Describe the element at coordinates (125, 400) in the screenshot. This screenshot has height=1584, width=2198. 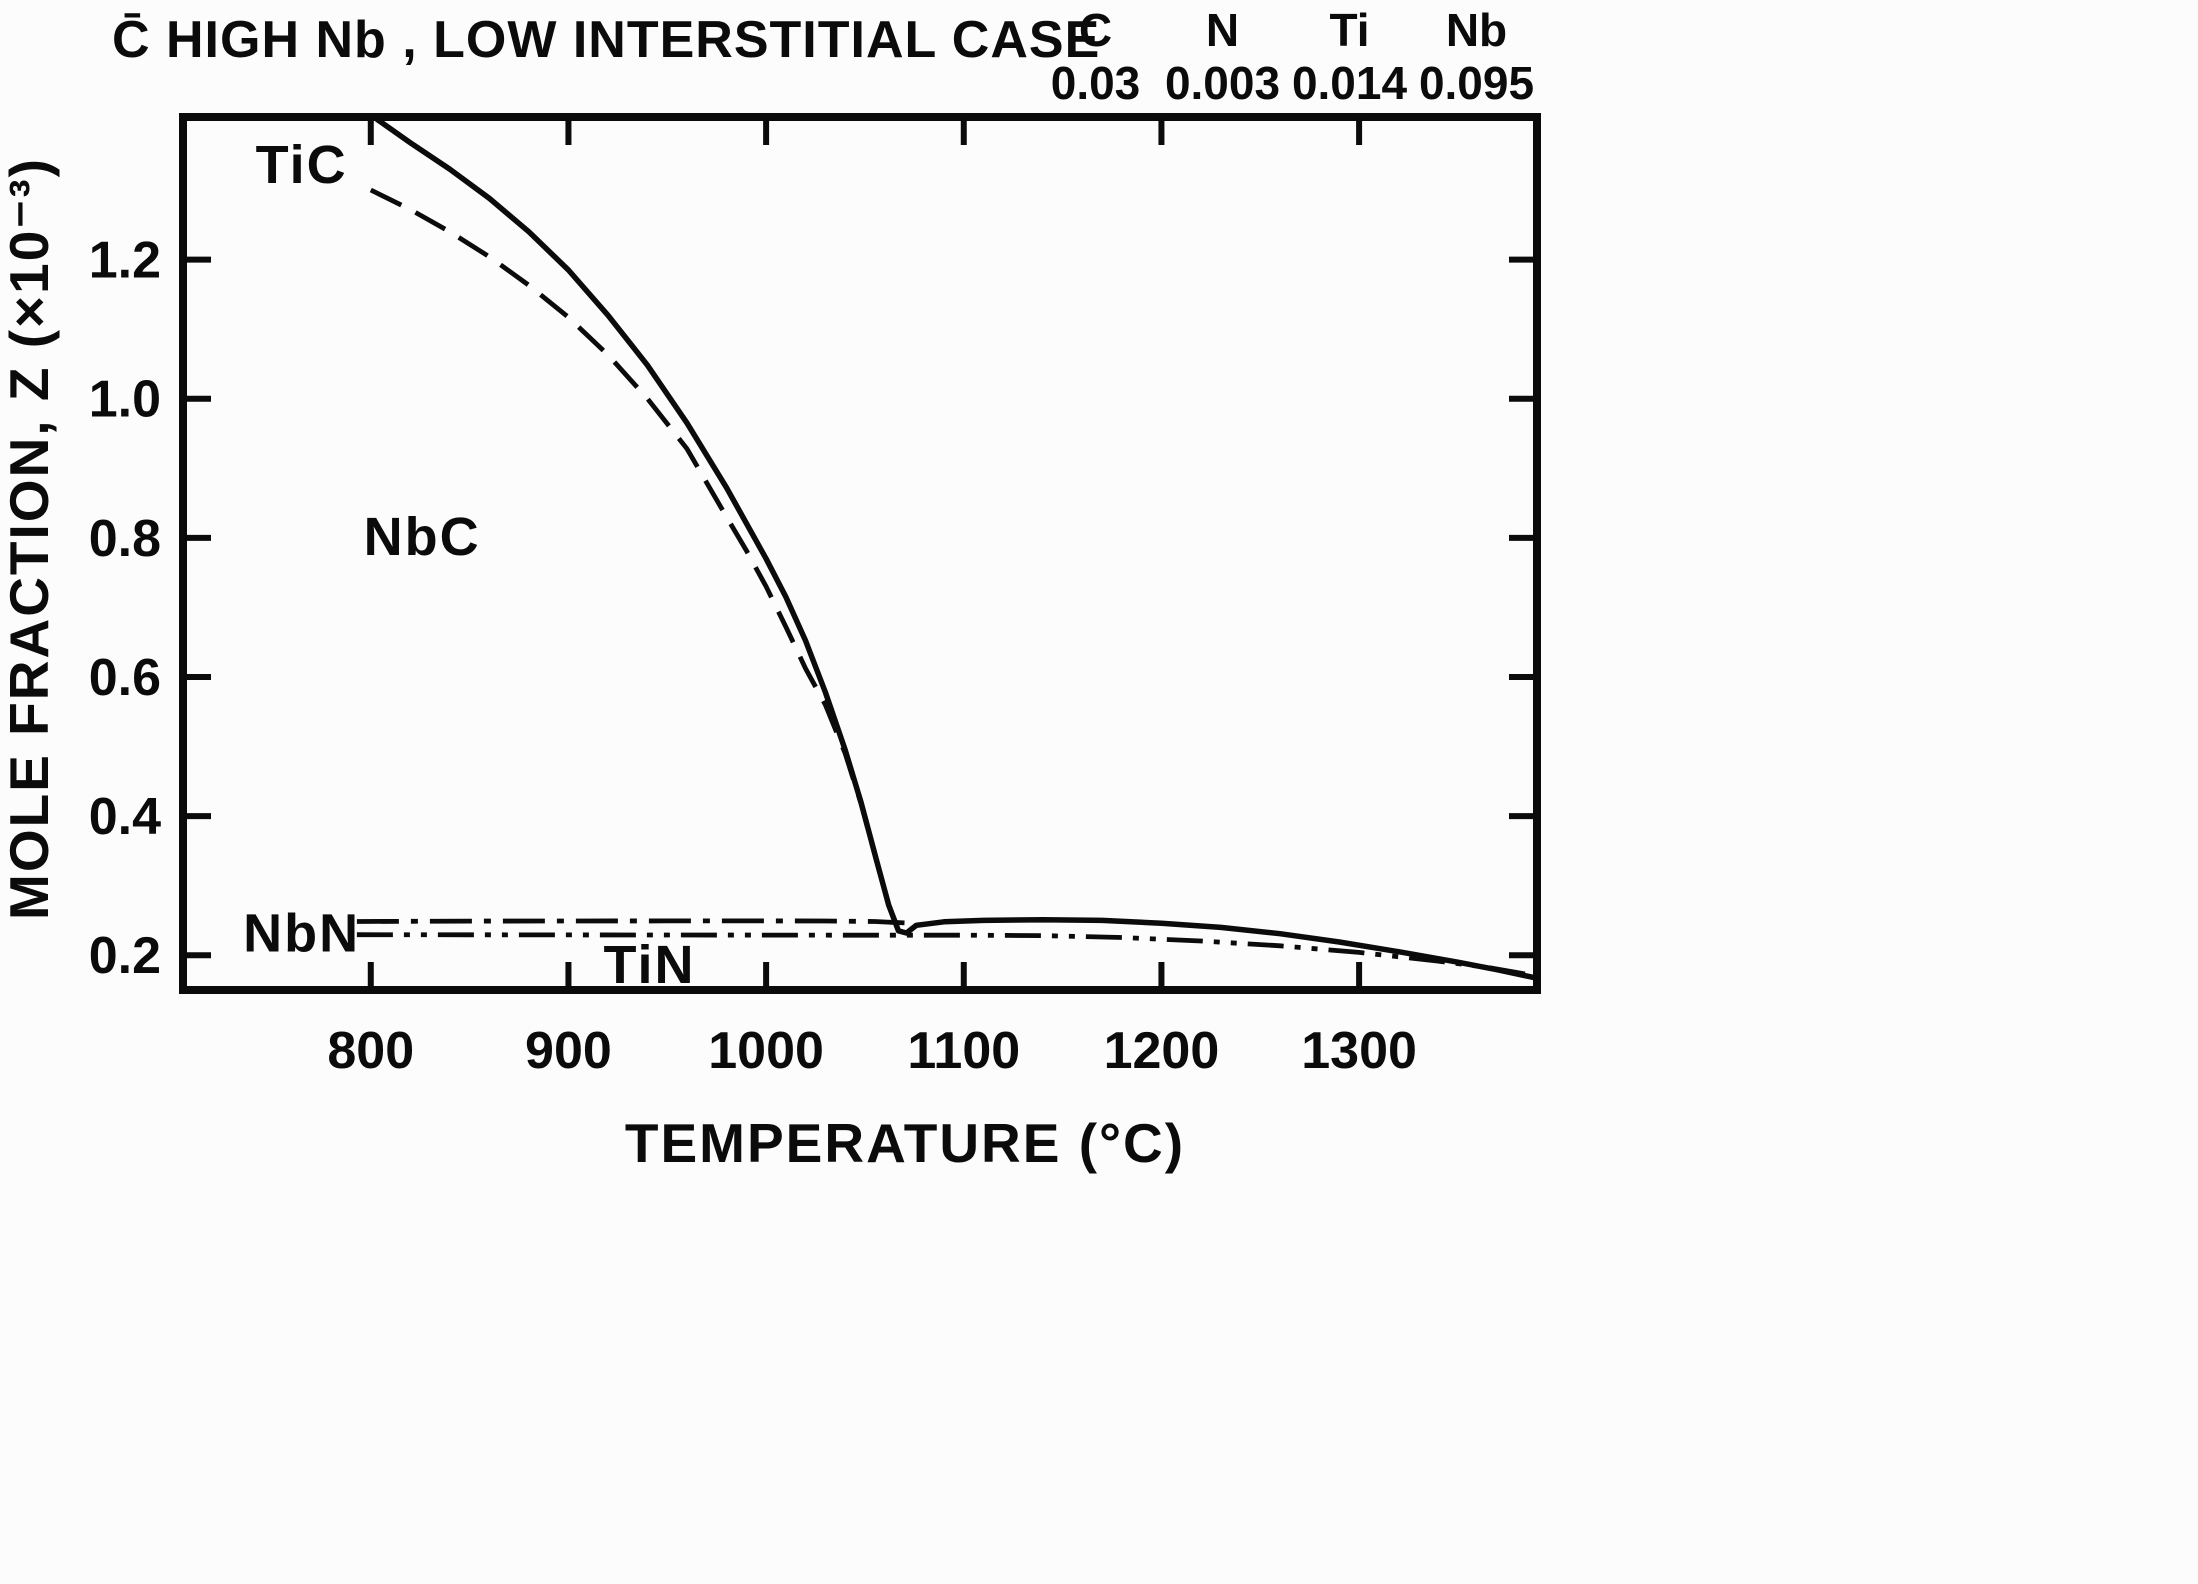
I see `y-tick-label: 1.0` at that location.